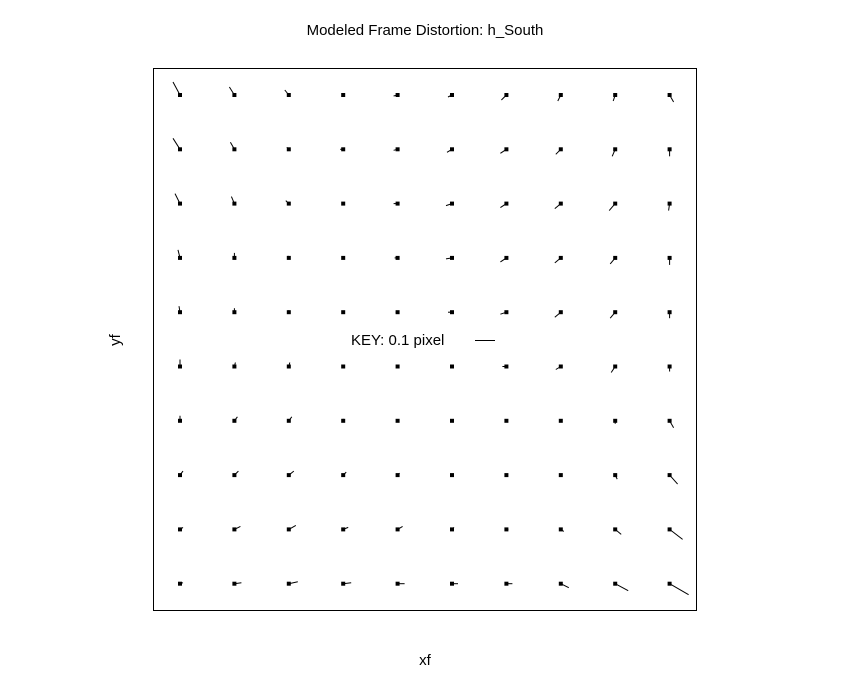 The height and width of the screenshot is (680, 850). I want to click on vector-key: KEY: 0.1 pixel, so click(423, 340).